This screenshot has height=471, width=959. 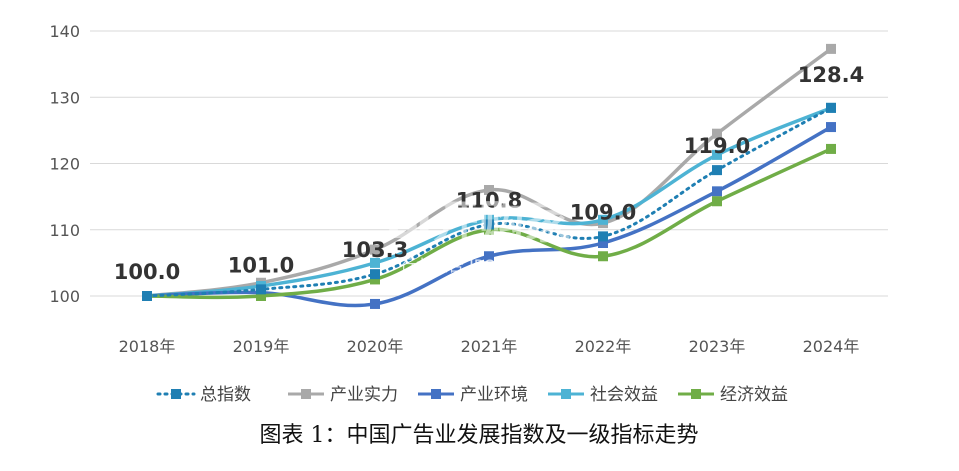 I want to click on y-tick-label: 140, so click(x=64, y=31).